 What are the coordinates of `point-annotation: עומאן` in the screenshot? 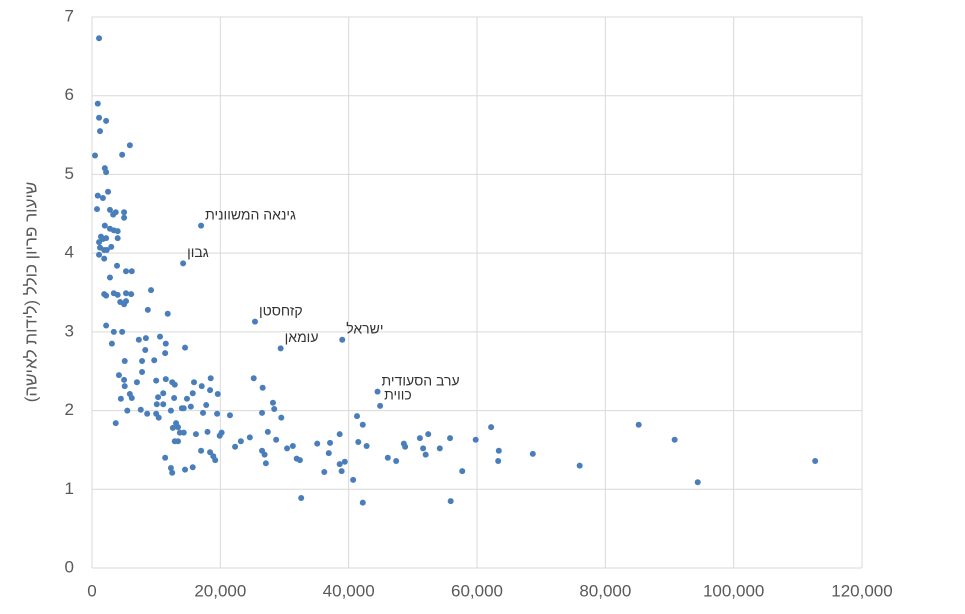 It's located at (302, 337).